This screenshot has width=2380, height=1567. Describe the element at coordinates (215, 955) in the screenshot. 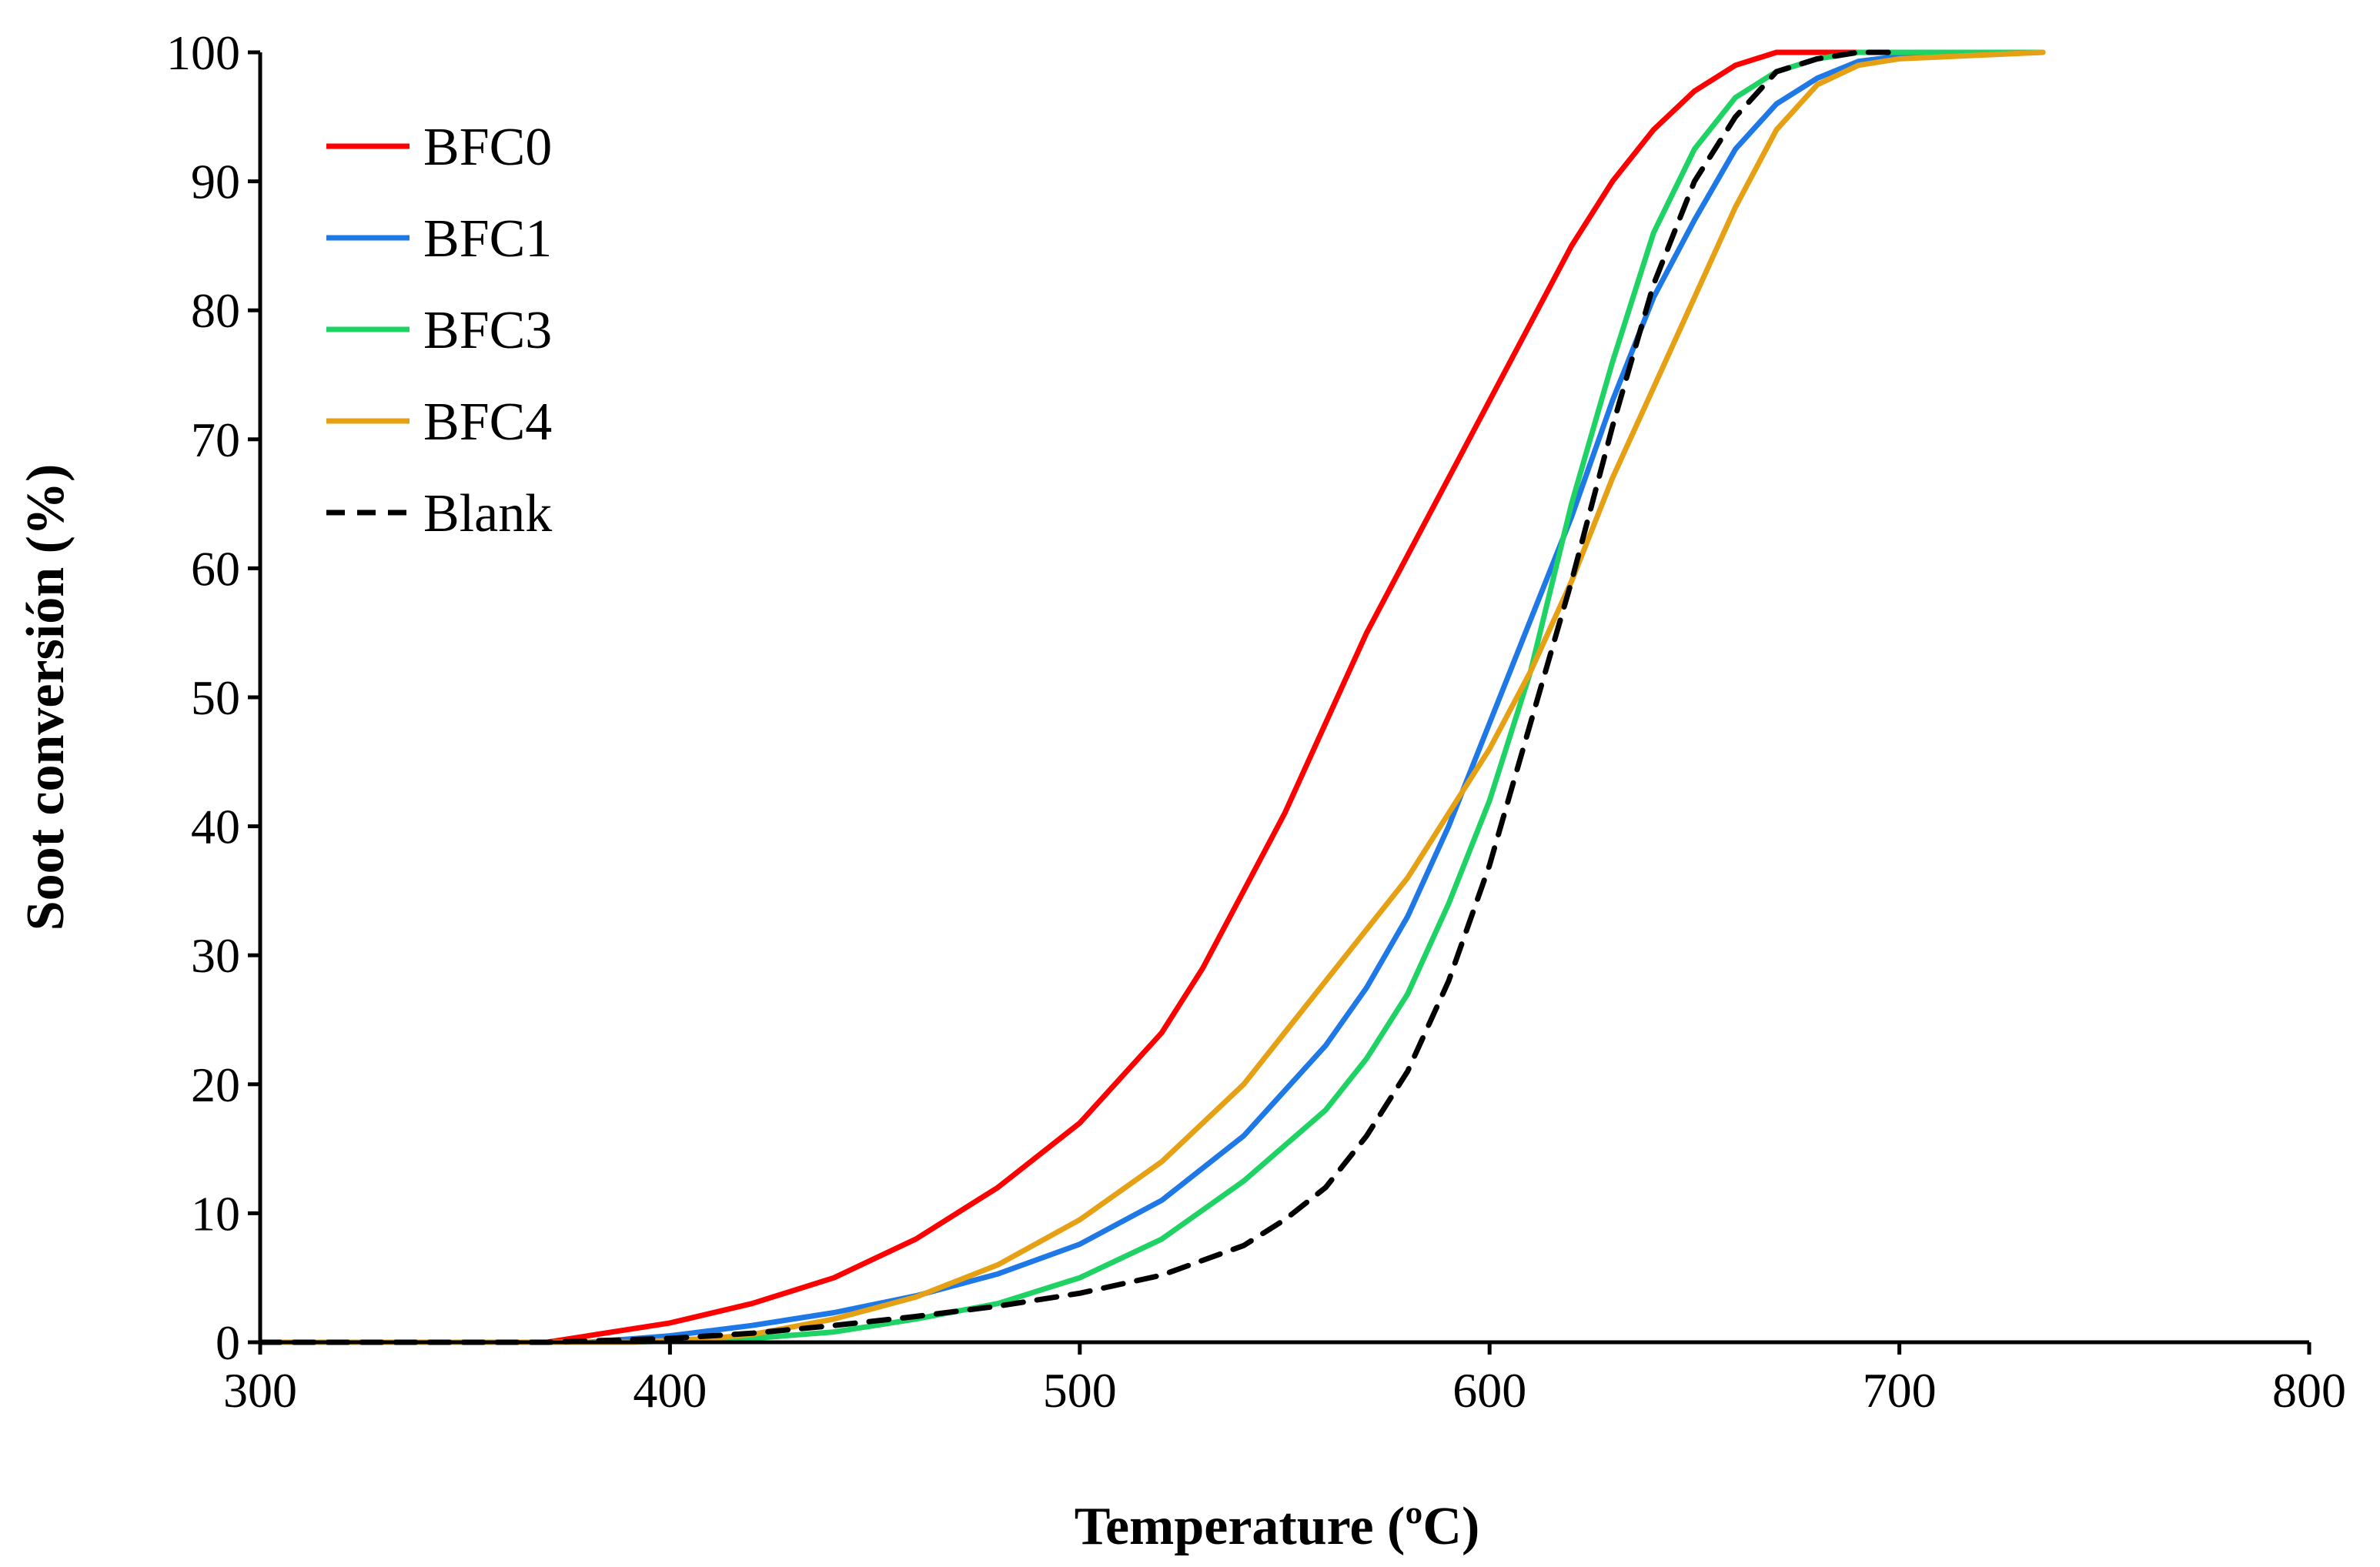

I see `y-tick-label: 30` at that location.